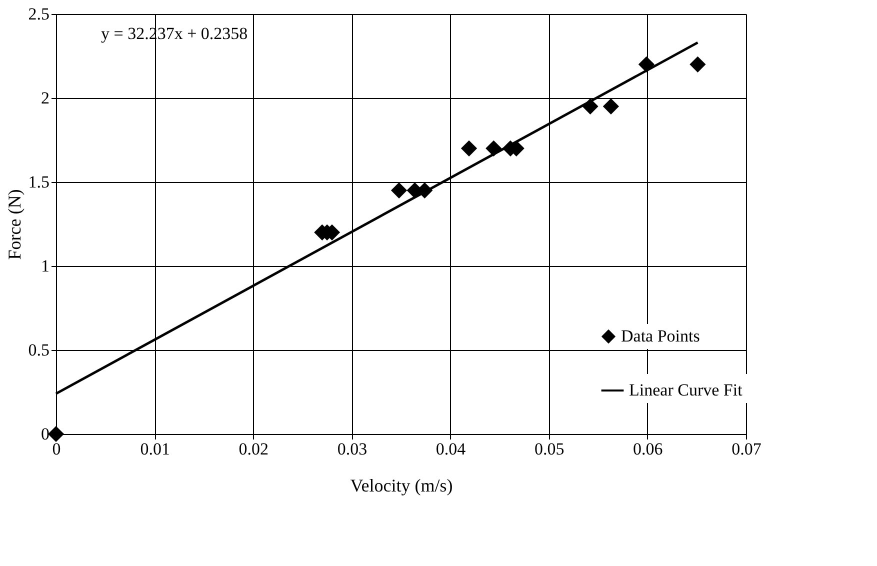 The height and width of the screenshot is (566, 877). What do you see at coordinates (549, 449) in the screenshot?
I see `x-tick-label: 0.05` at bounding box center [549, 449].